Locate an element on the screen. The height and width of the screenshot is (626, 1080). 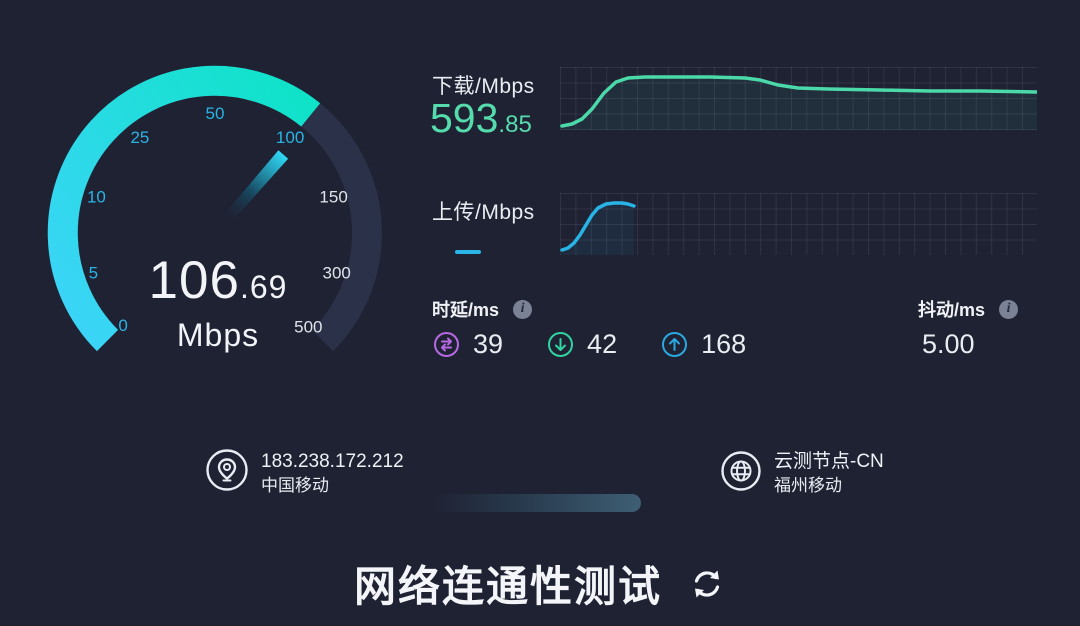
jitter-info-icon is located at coordinates (1009, 309).